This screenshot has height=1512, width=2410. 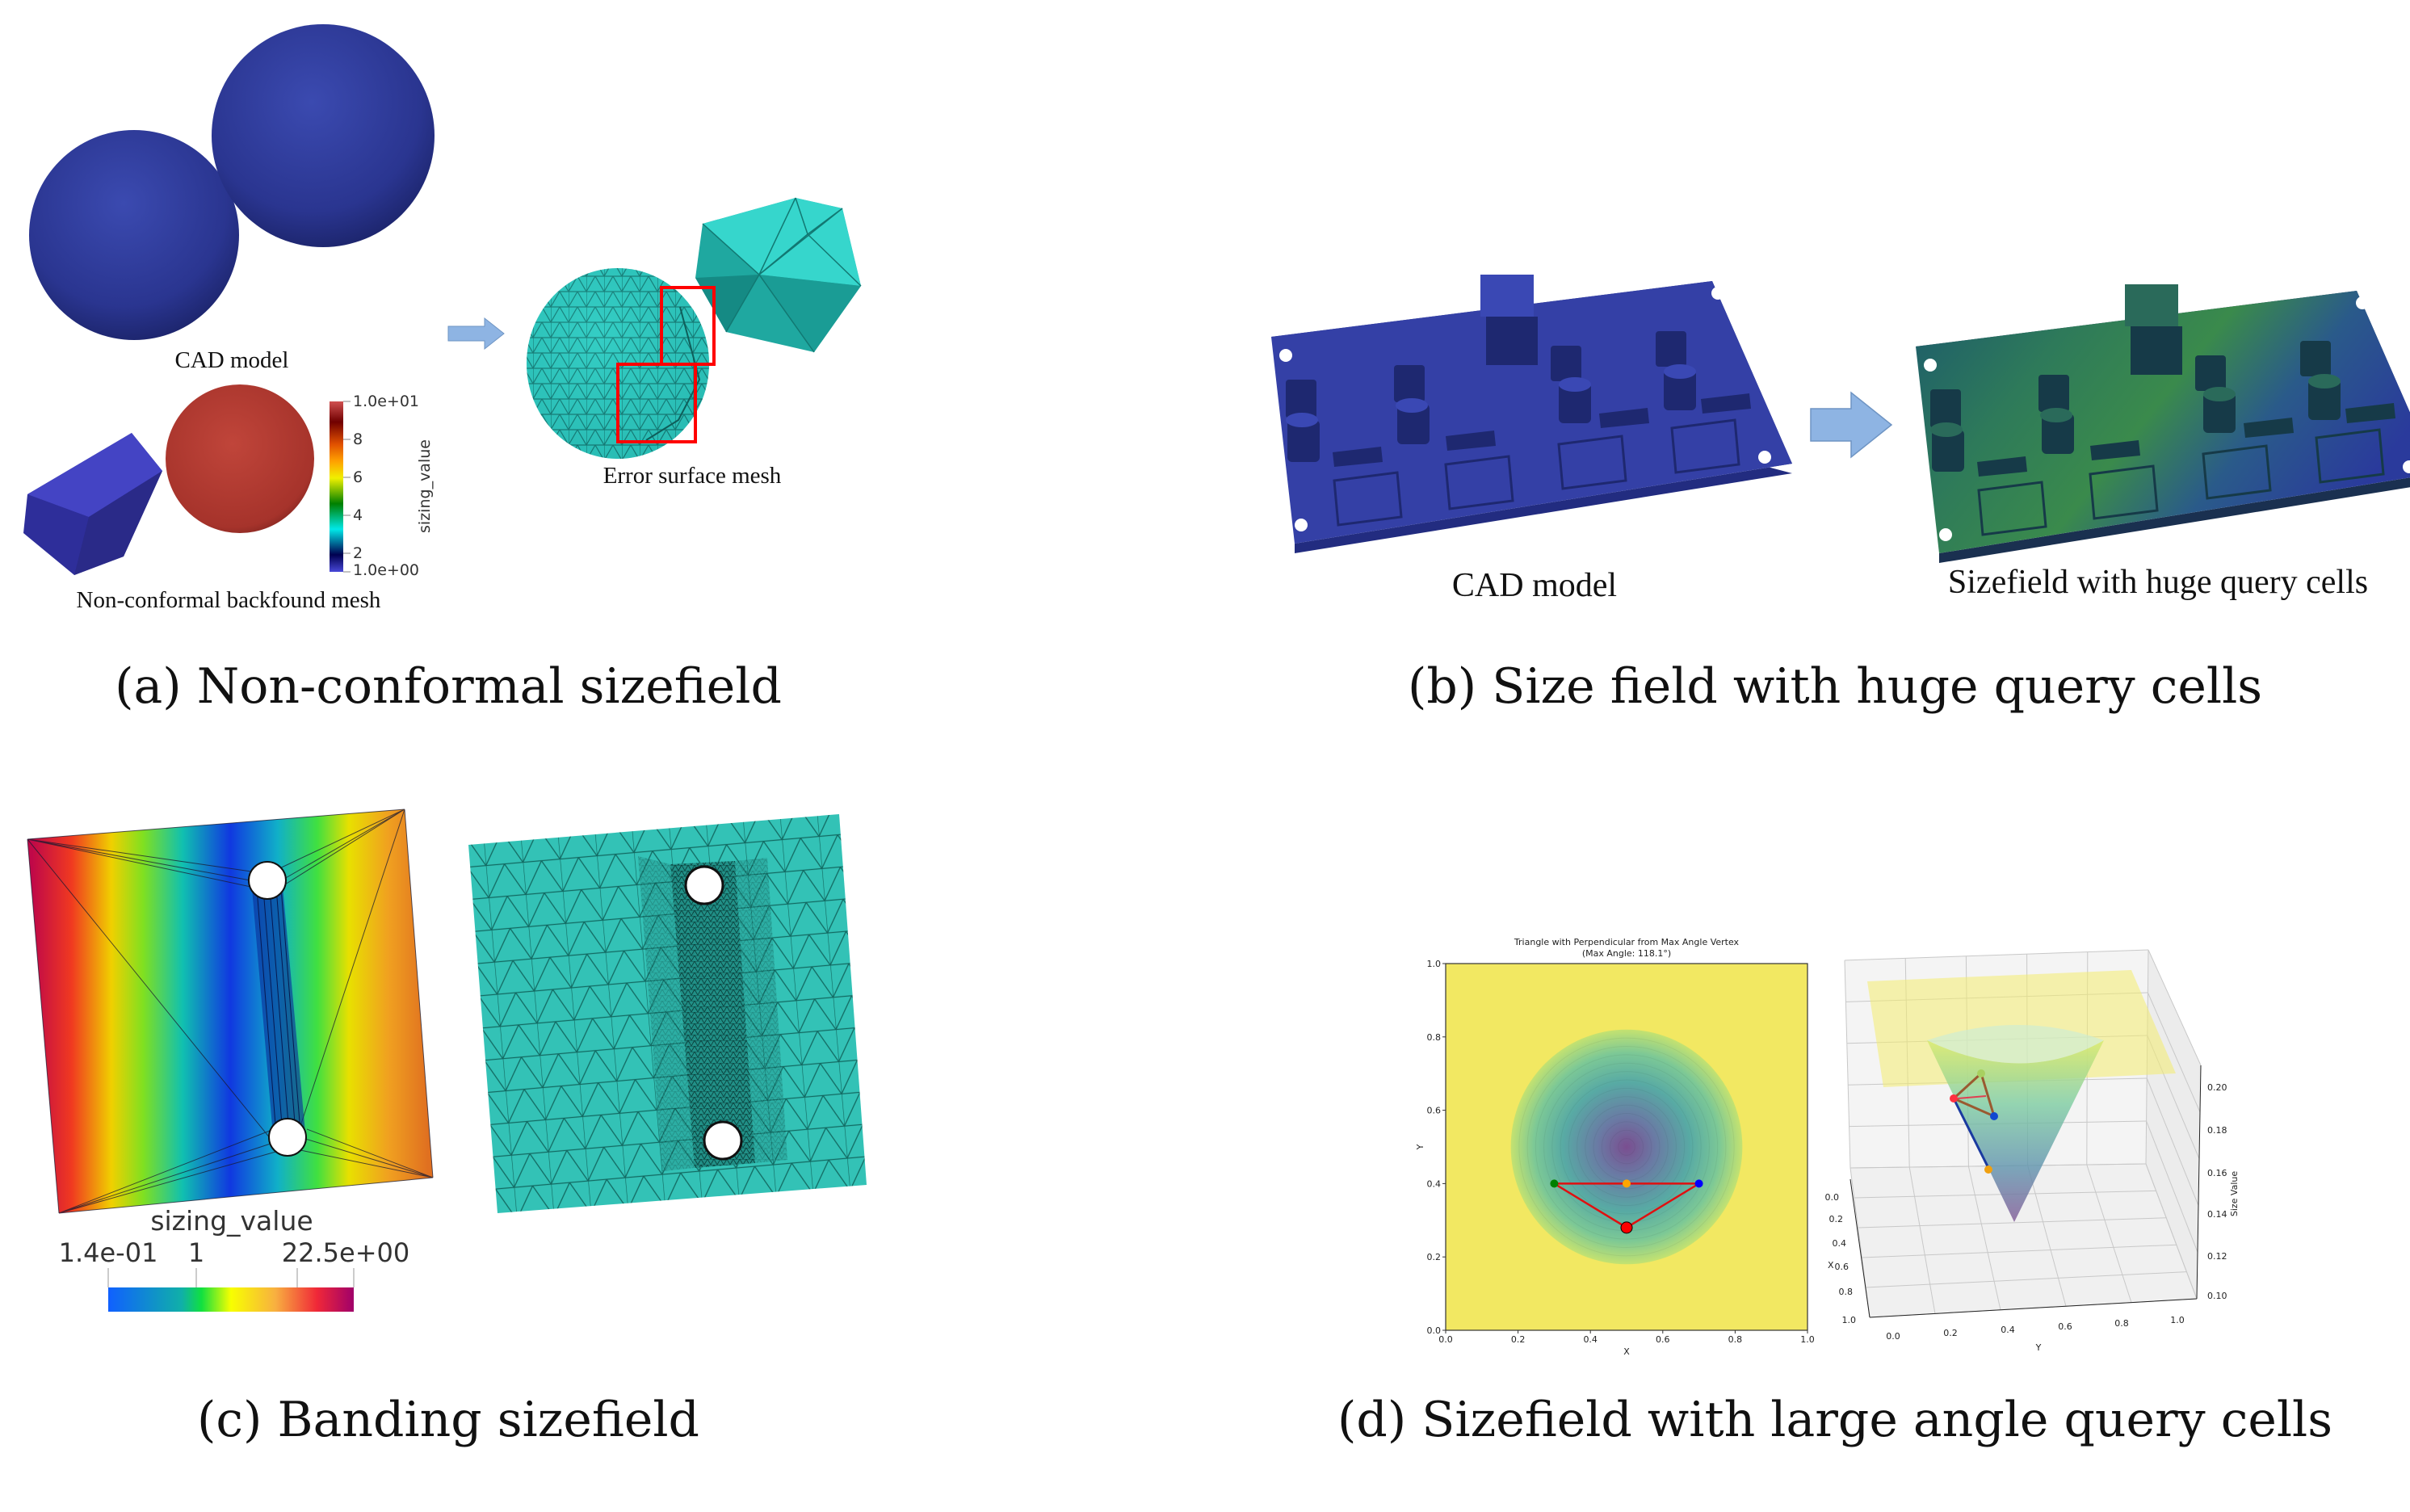 What do you see at coordinates (1531, 414) in the screenshot?
I see `pcb-cad-model` at bounding box center [1531, 414].